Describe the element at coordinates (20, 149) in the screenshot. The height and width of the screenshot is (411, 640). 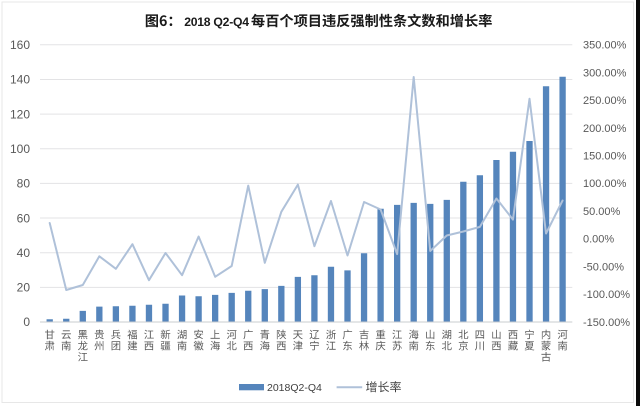
I see `svg-text: 100` at that location.